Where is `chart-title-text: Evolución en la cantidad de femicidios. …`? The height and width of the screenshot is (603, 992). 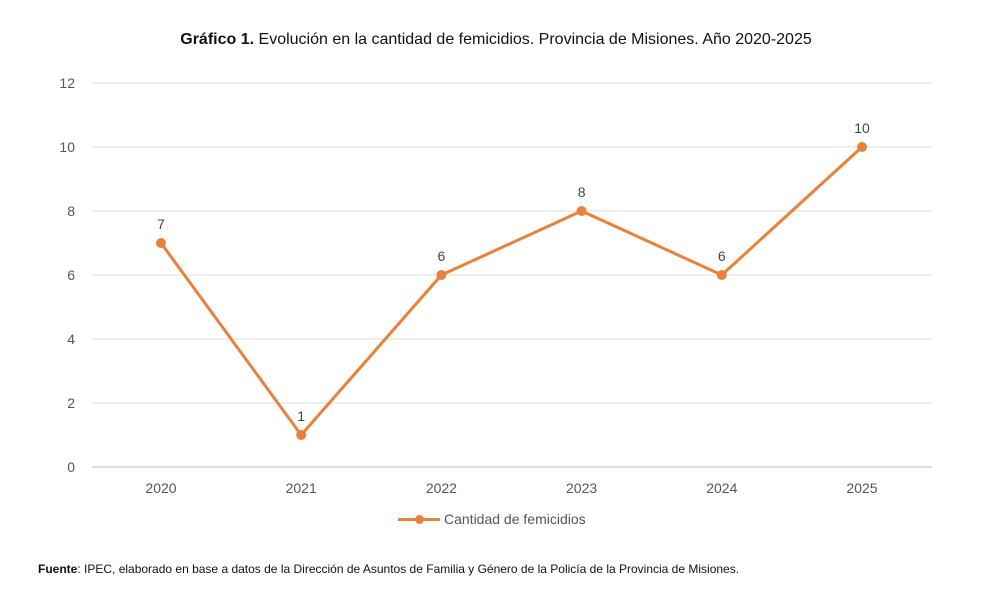
chart-title-text: Evolución en la cantidad de femicidios. … is located at coordinates (535, 39).